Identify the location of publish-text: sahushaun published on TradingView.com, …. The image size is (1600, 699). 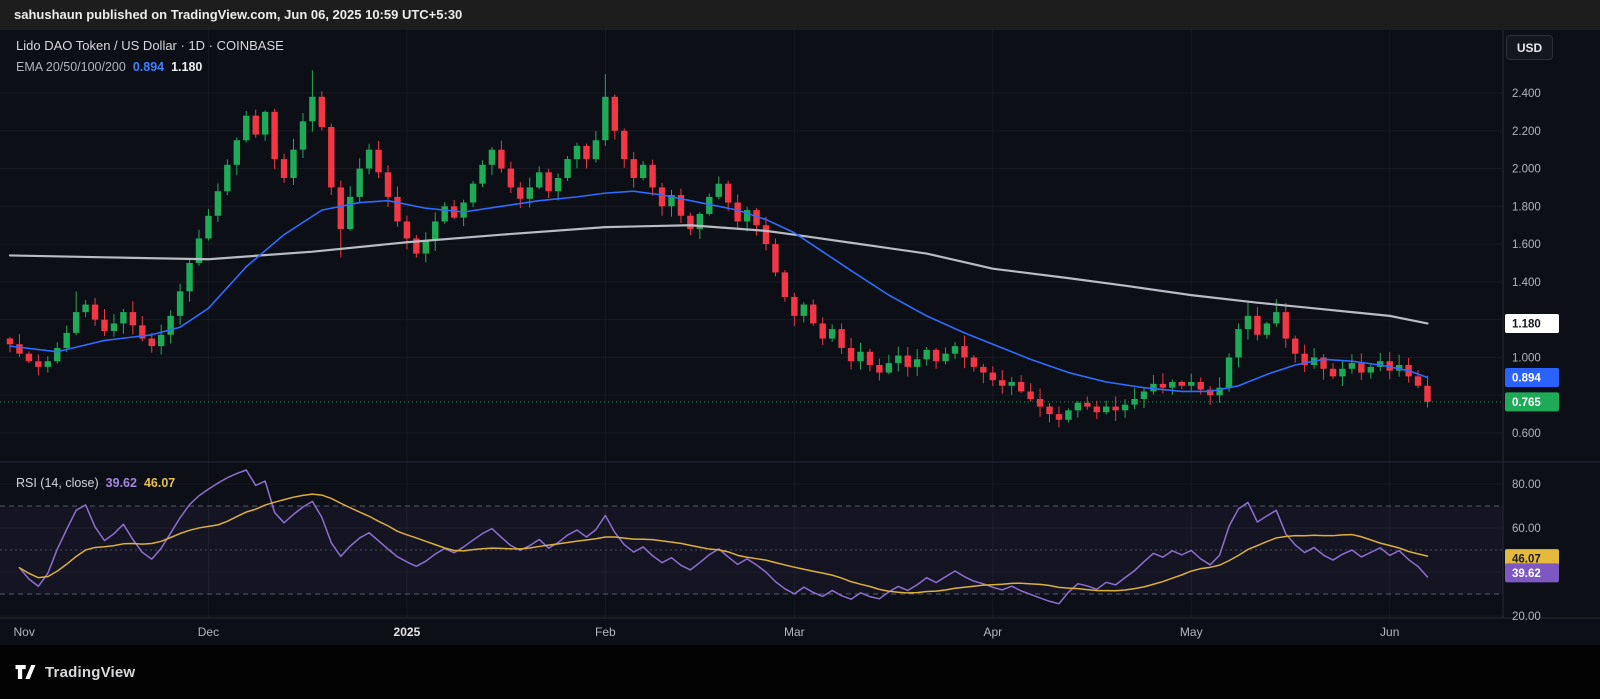
(238, 14).